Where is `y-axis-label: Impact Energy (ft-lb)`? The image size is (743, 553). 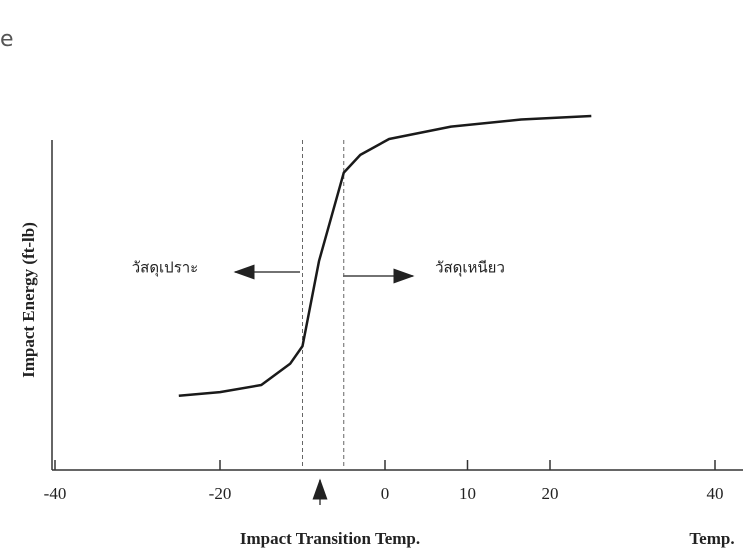 y-axis-label: Impact Energy (ft-lb) is located at coordinates (28, 300).